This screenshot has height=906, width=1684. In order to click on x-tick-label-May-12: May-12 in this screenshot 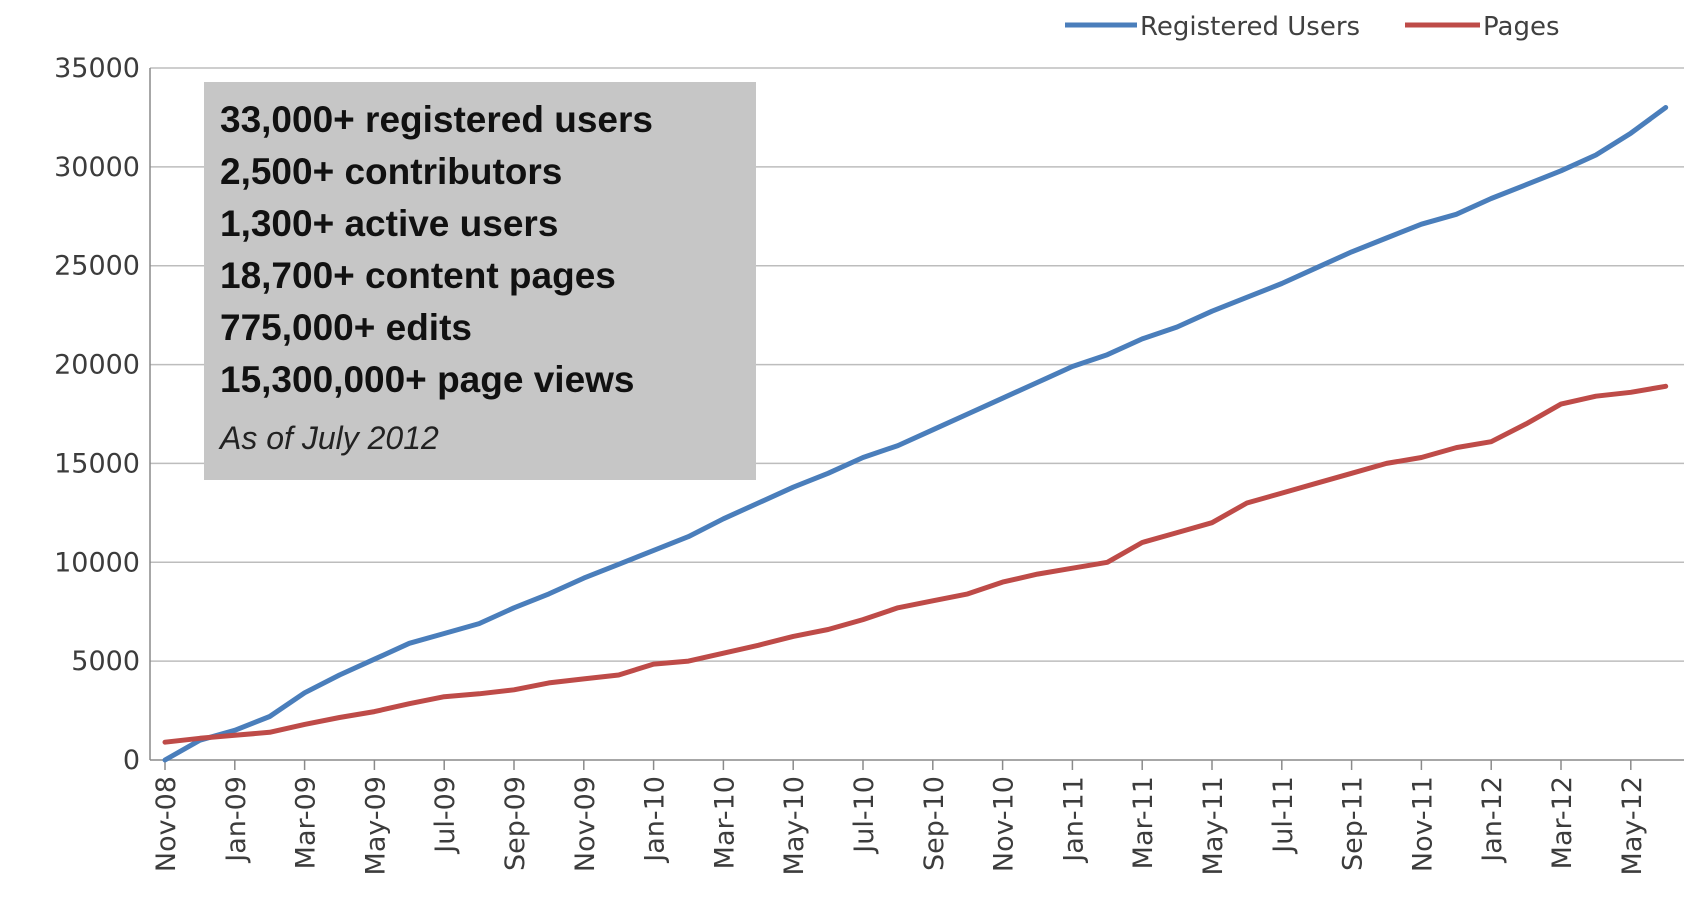, I will do `click(1632, 825)`.